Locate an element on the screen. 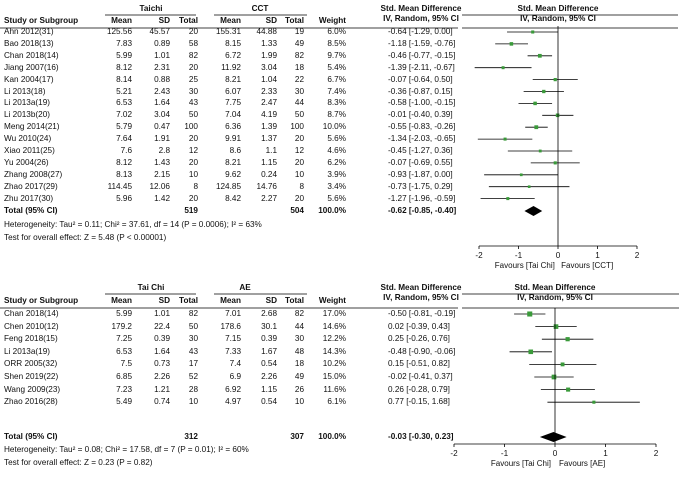  total-label: Total (95% CI) is located at coordinates (31, 210).